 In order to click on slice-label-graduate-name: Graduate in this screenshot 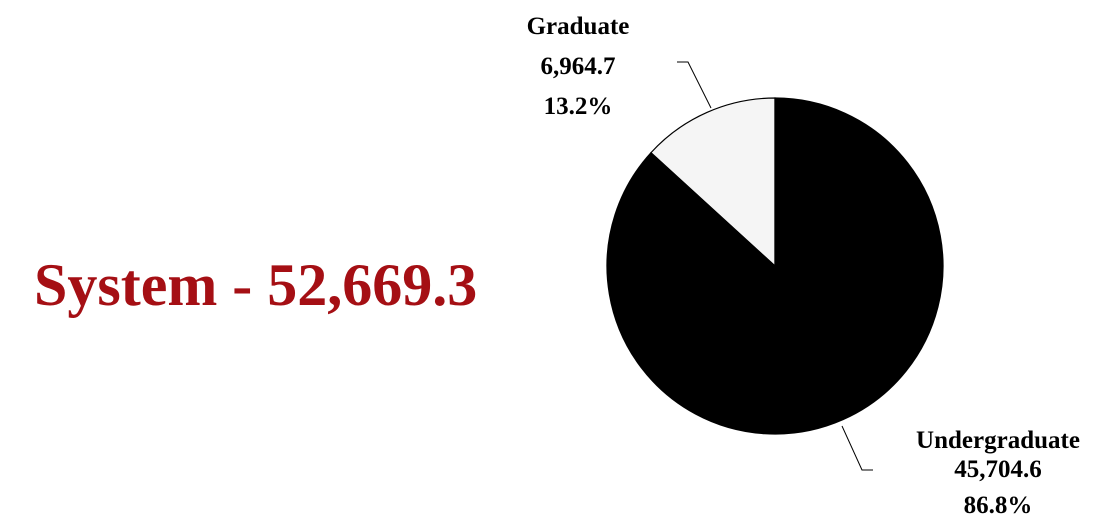, I will do `click(578, 26)`.